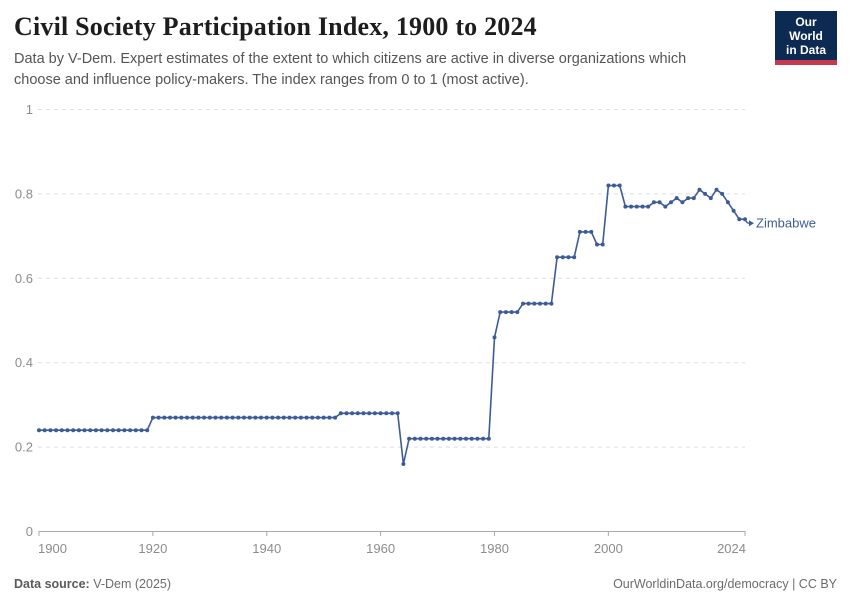  What do you see at coordinates (50, 430) in the screenshot?
I see `data-point-1902` at bounding box center [50, 430].